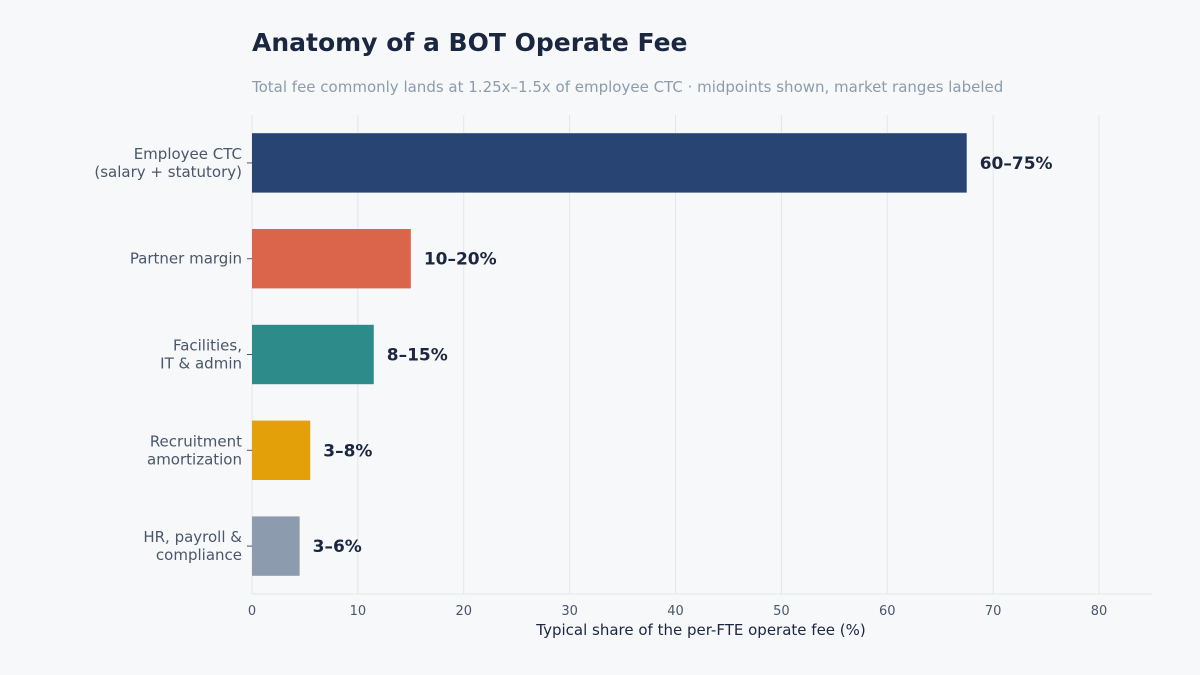 The image size is (1200, 675). What do you see at coordinates (887, 611) in the screenshot?
I see `x-tick-label: 60` at bounding box center [887, 611].